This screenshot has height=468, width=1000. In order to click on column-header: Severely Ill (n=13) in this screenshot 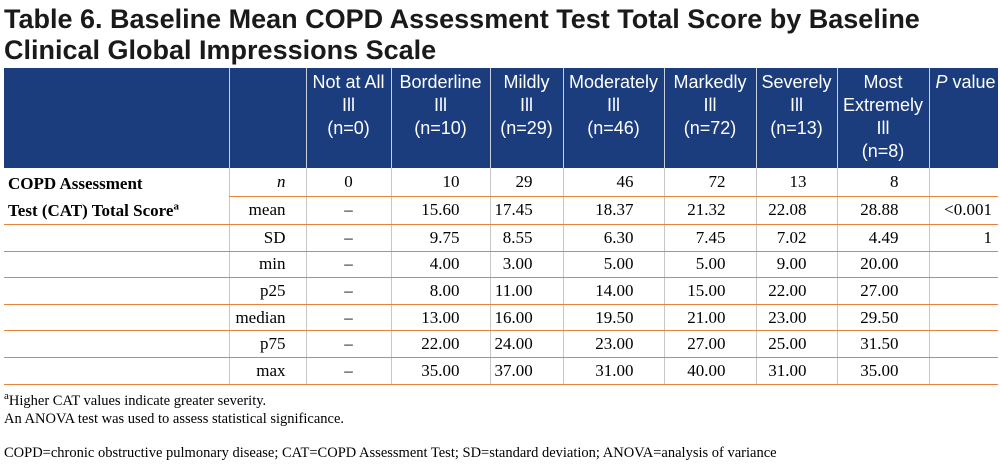, I will do `click(796, 118)`.